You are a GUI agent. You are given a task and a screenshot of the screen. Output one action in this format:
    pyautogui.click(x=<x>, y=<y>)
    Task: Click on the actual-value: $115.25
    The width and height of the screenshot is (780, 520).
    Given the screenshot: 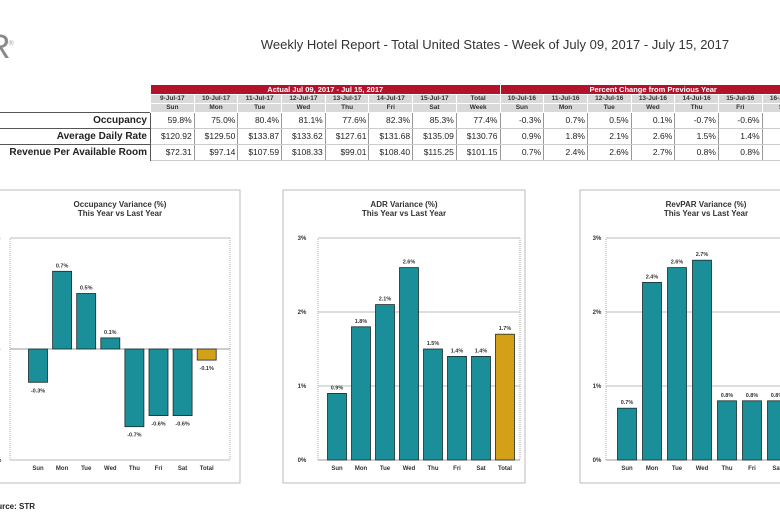 What is the action you would take?
    pyautogui.click(x=434, y=152)
    